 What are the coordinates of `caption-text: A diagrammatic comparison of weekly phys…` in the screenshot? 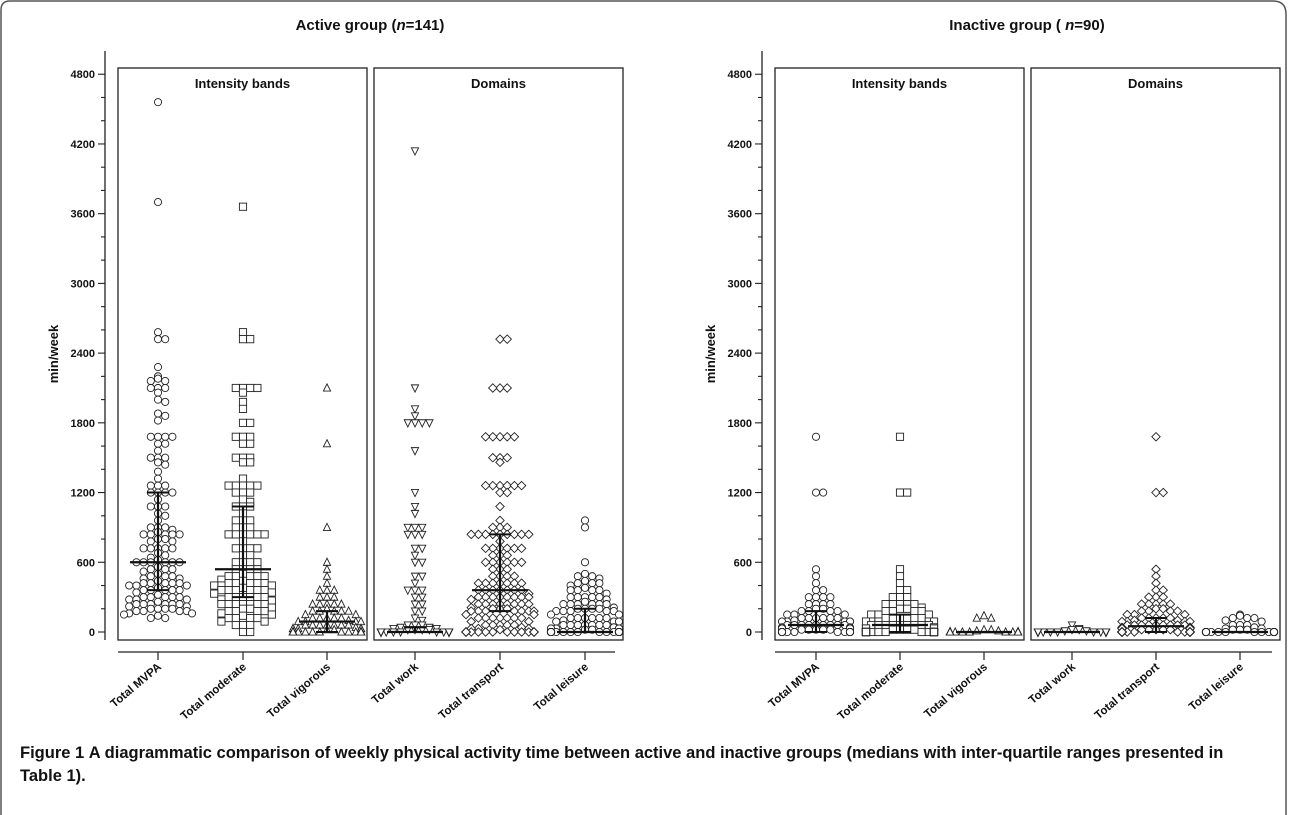 It's located at (622, 764).